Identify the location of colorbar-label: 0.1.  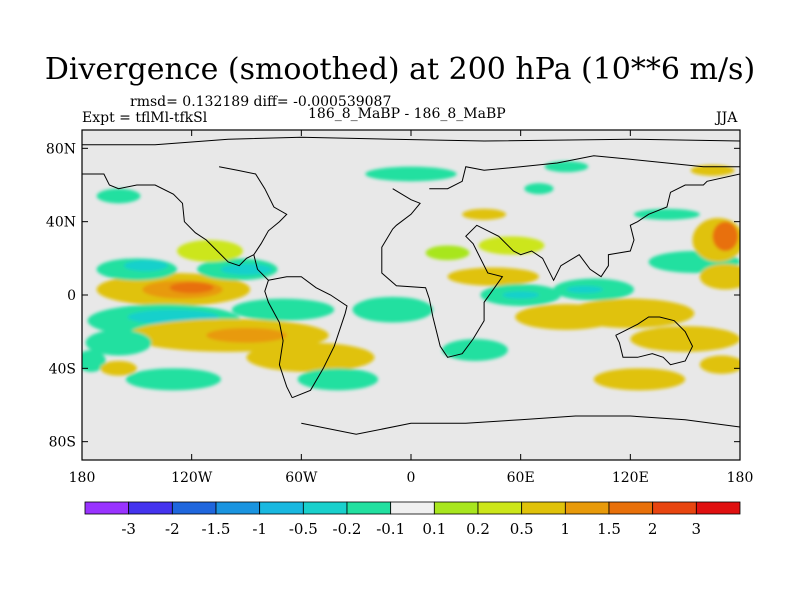
(434, 529).